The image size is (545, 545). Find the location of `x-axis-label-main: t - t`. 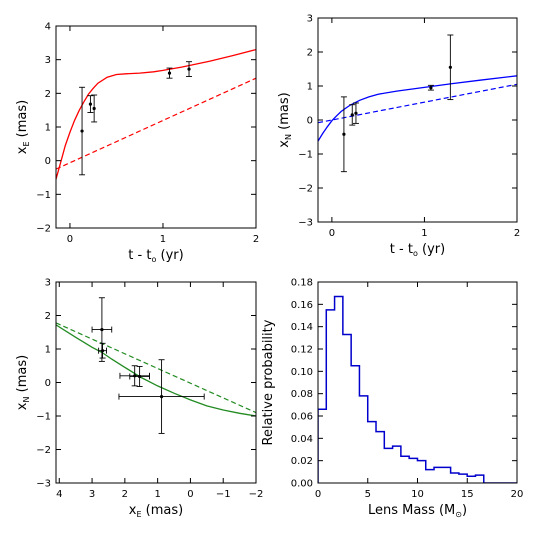

x-axis-label-main: t - t is located at coordinates (401, 249).